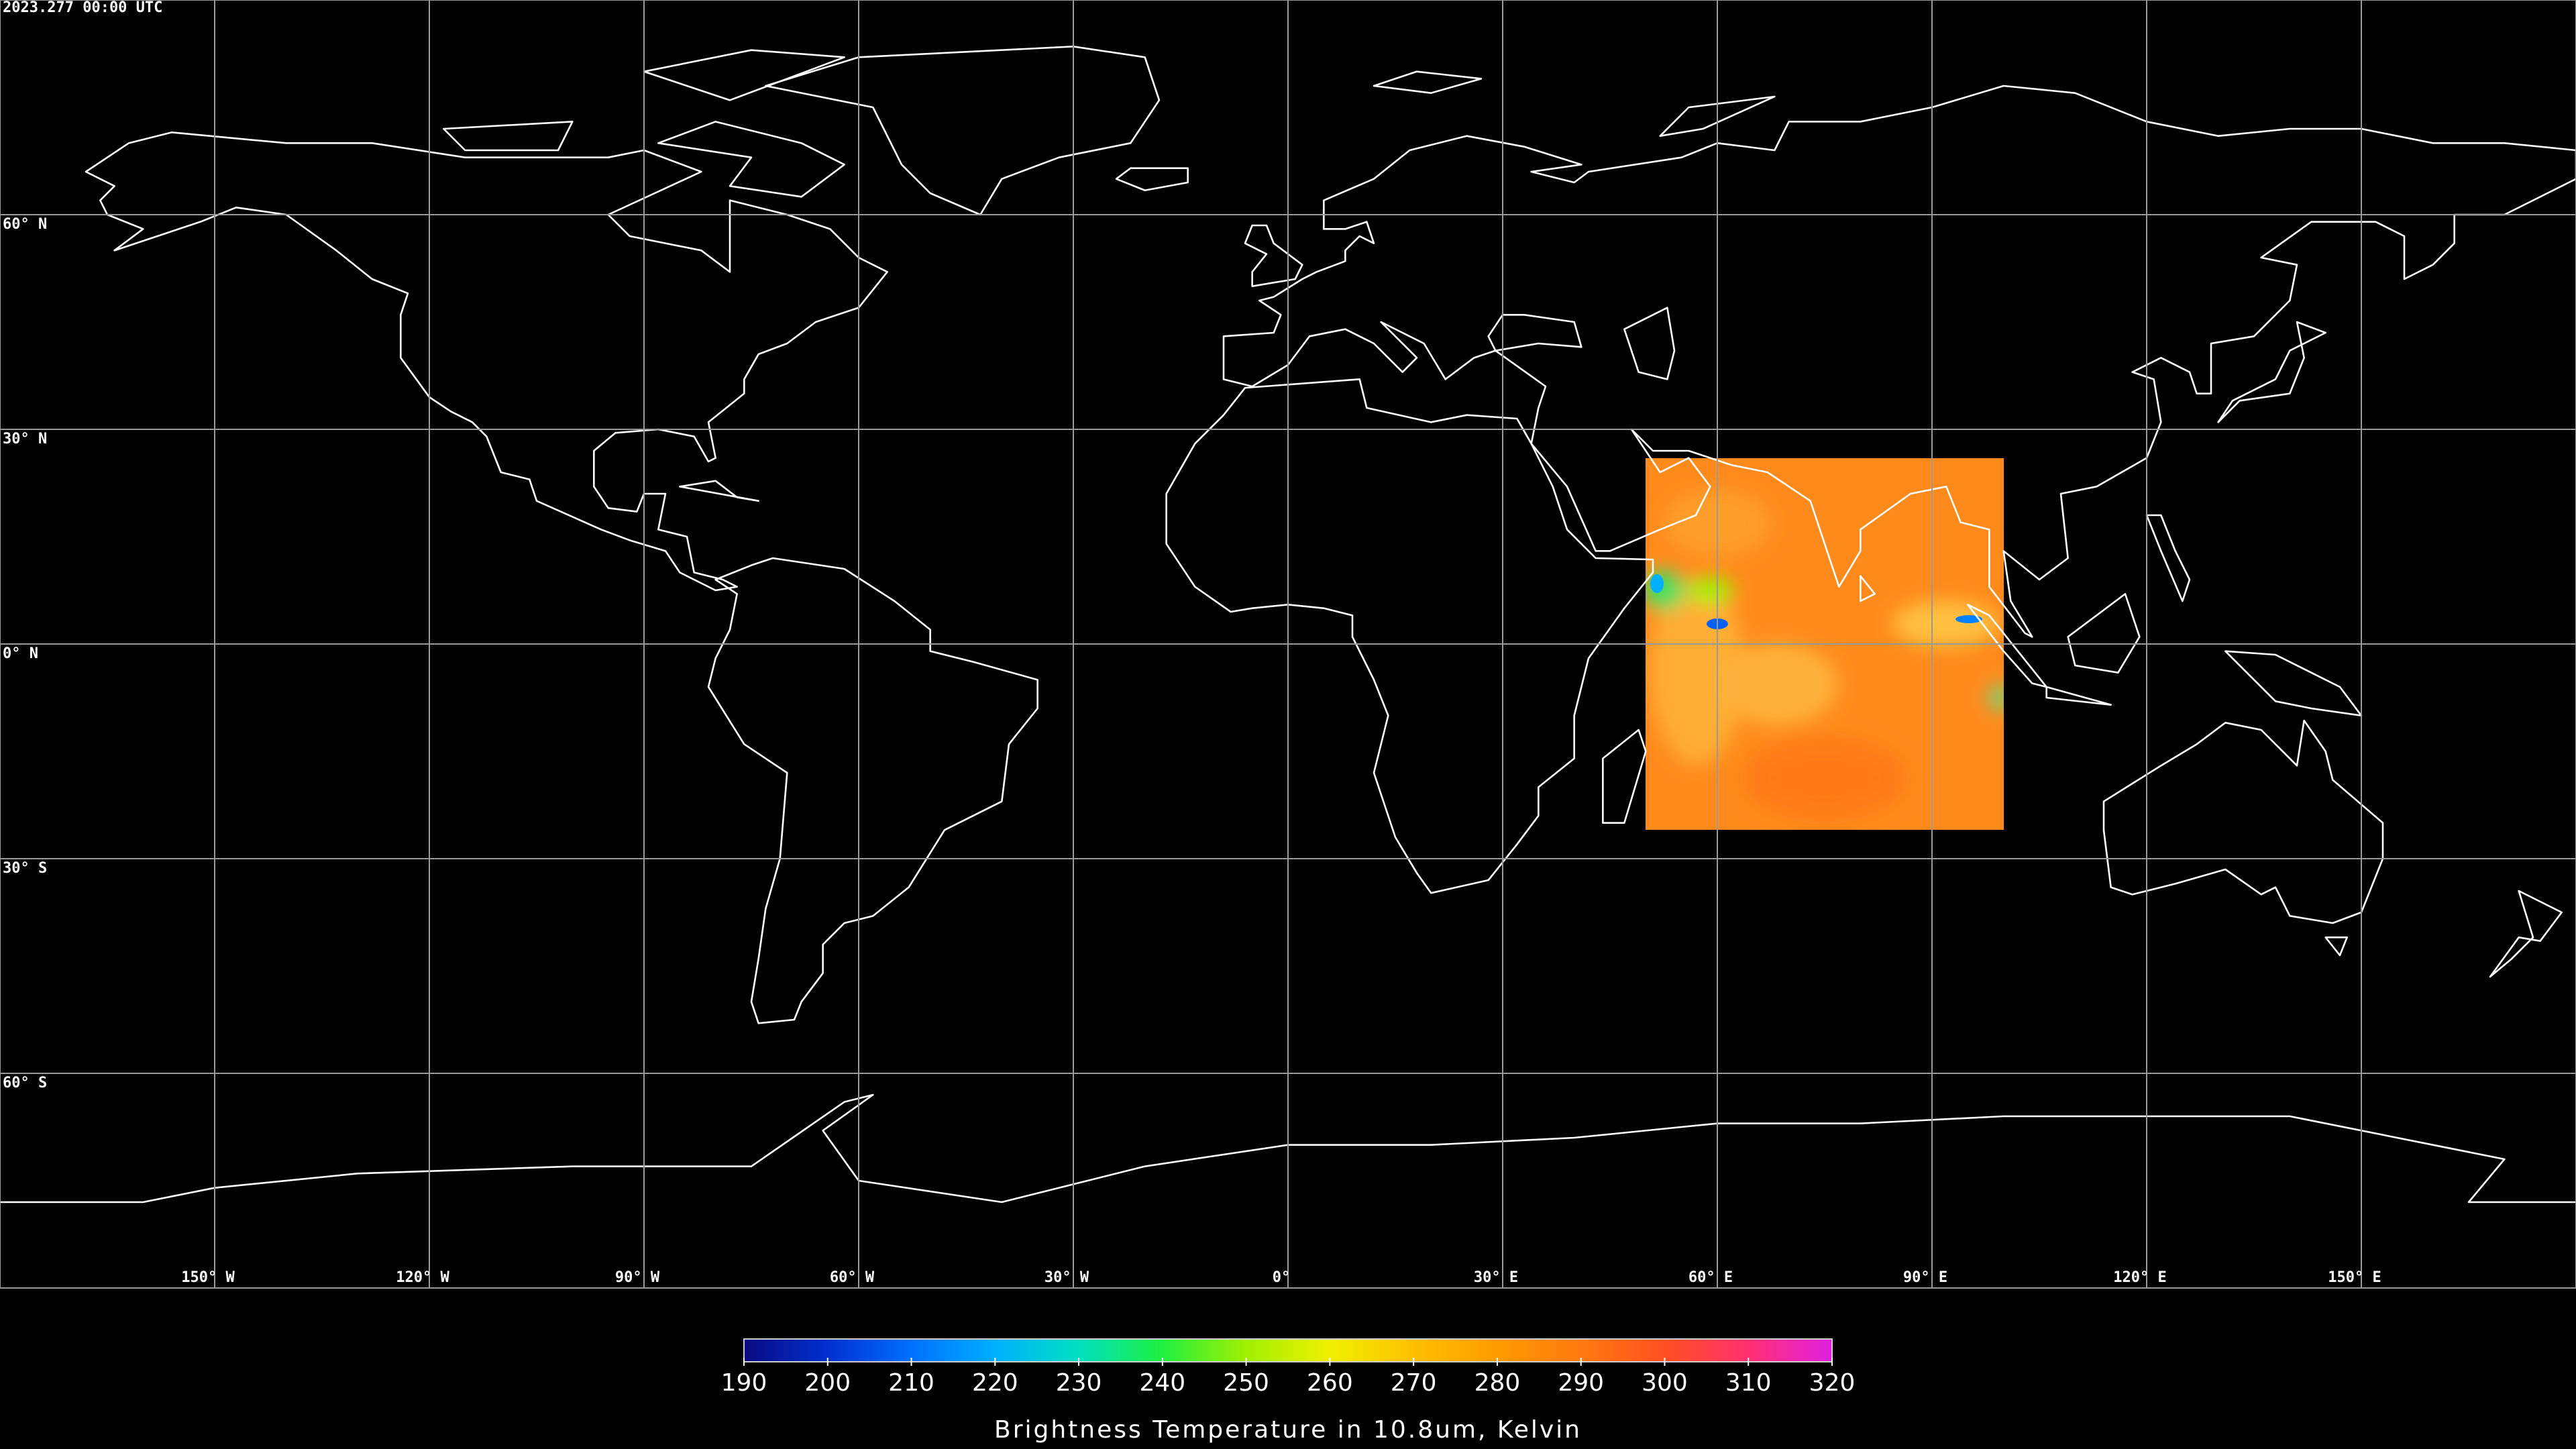 This screenshot has height=1449, width=2576. Describe the element at coordinates (1832, 1383) in the screenshot. I see `colorbar-tick-label: 320` at that location.